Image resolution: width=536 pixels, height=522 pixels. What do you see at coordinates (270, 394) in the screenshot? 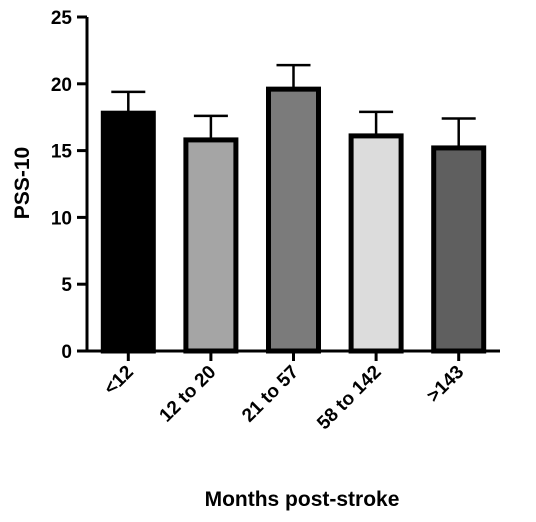
I see `x-tick-label: 21 to 57` at bounding box center [270, 394].